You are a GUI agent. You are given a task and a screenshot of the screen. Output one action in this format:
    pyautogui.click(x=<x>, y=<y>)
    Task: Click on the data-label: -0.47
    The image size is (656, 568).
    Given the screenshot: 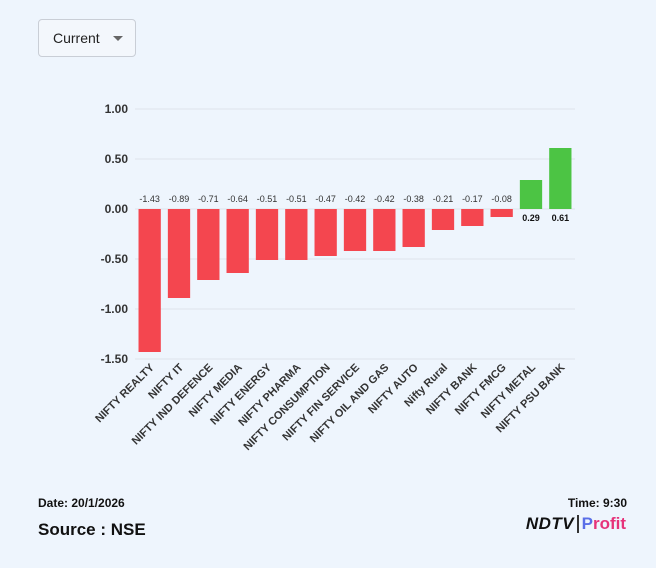 What is the action you would take?
    pyautogui.click(x=325, y=199)
    